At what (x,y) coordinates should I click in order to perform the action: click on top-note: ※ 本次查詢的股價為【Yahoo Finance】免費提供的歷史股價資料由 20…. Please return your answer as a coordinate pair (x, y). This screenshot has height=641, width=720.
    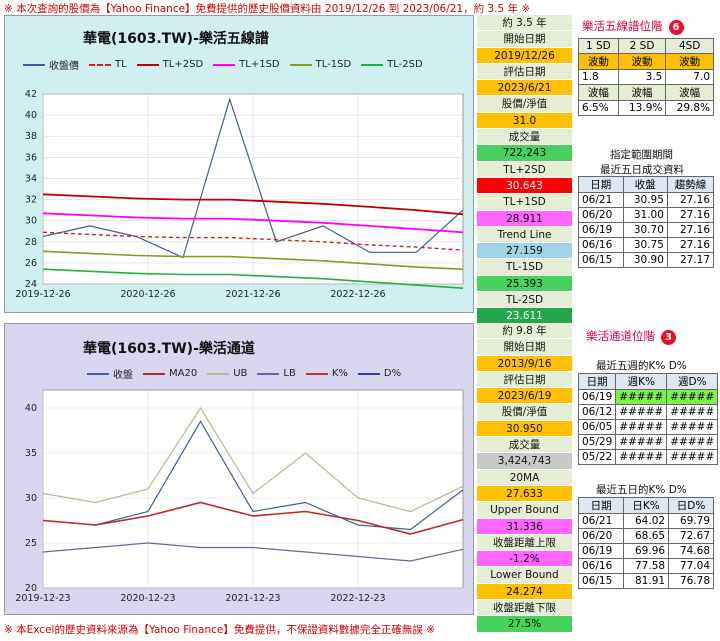
    Looking at the image, I should click on (267, 9).